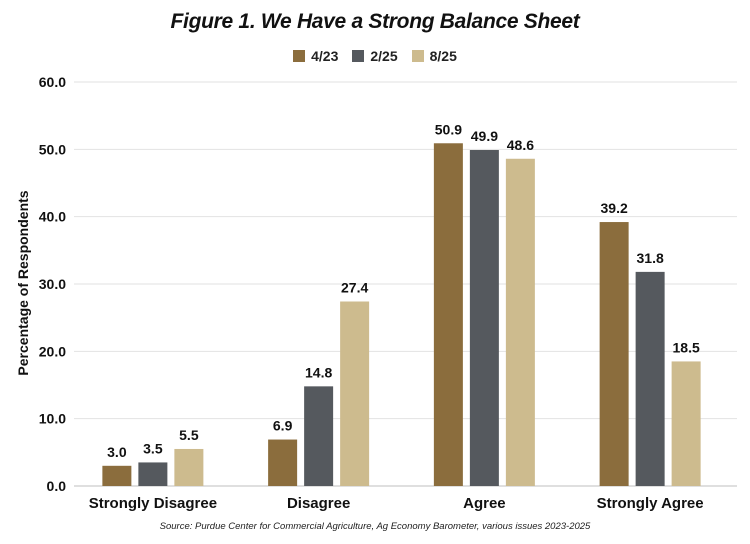  I want to click on y-axis-ticks: 0.0 10.0 20.0 30.0 40.0 50.0 60.0, so click(52, 284).